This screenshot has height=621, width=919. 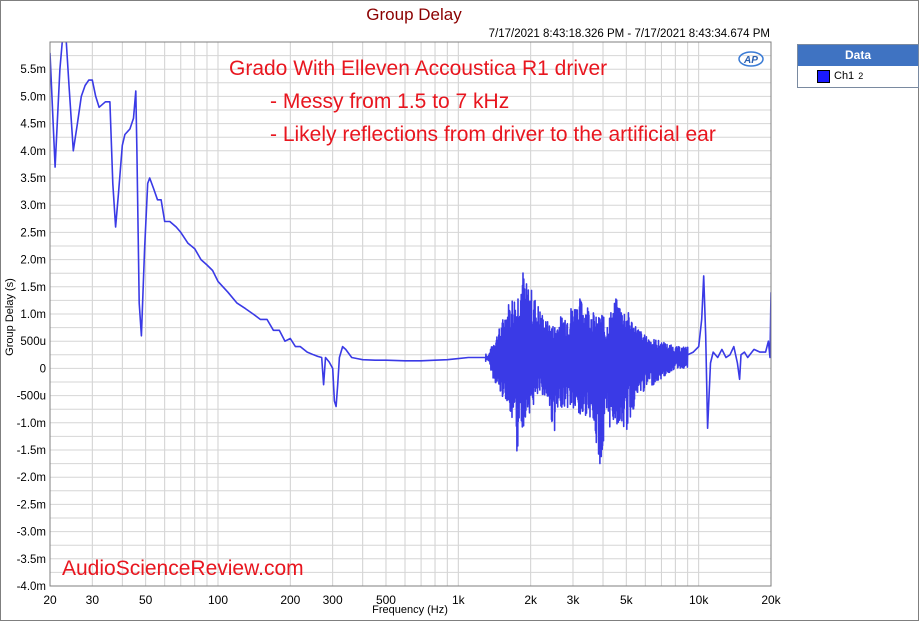 I want to click on legend-sublabel: 2, so click(x=861, y=76).